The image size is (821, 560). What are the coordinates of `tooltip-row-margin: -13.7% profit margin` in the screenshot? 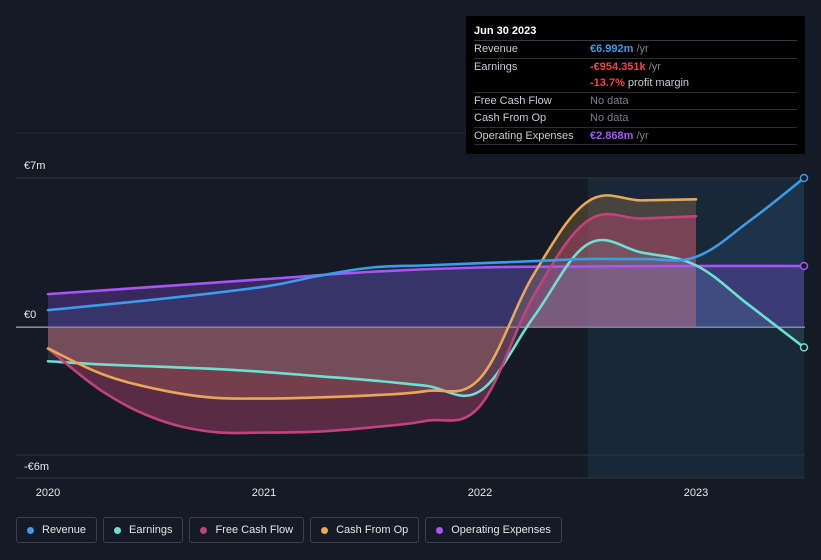 It's located at (635, 84).